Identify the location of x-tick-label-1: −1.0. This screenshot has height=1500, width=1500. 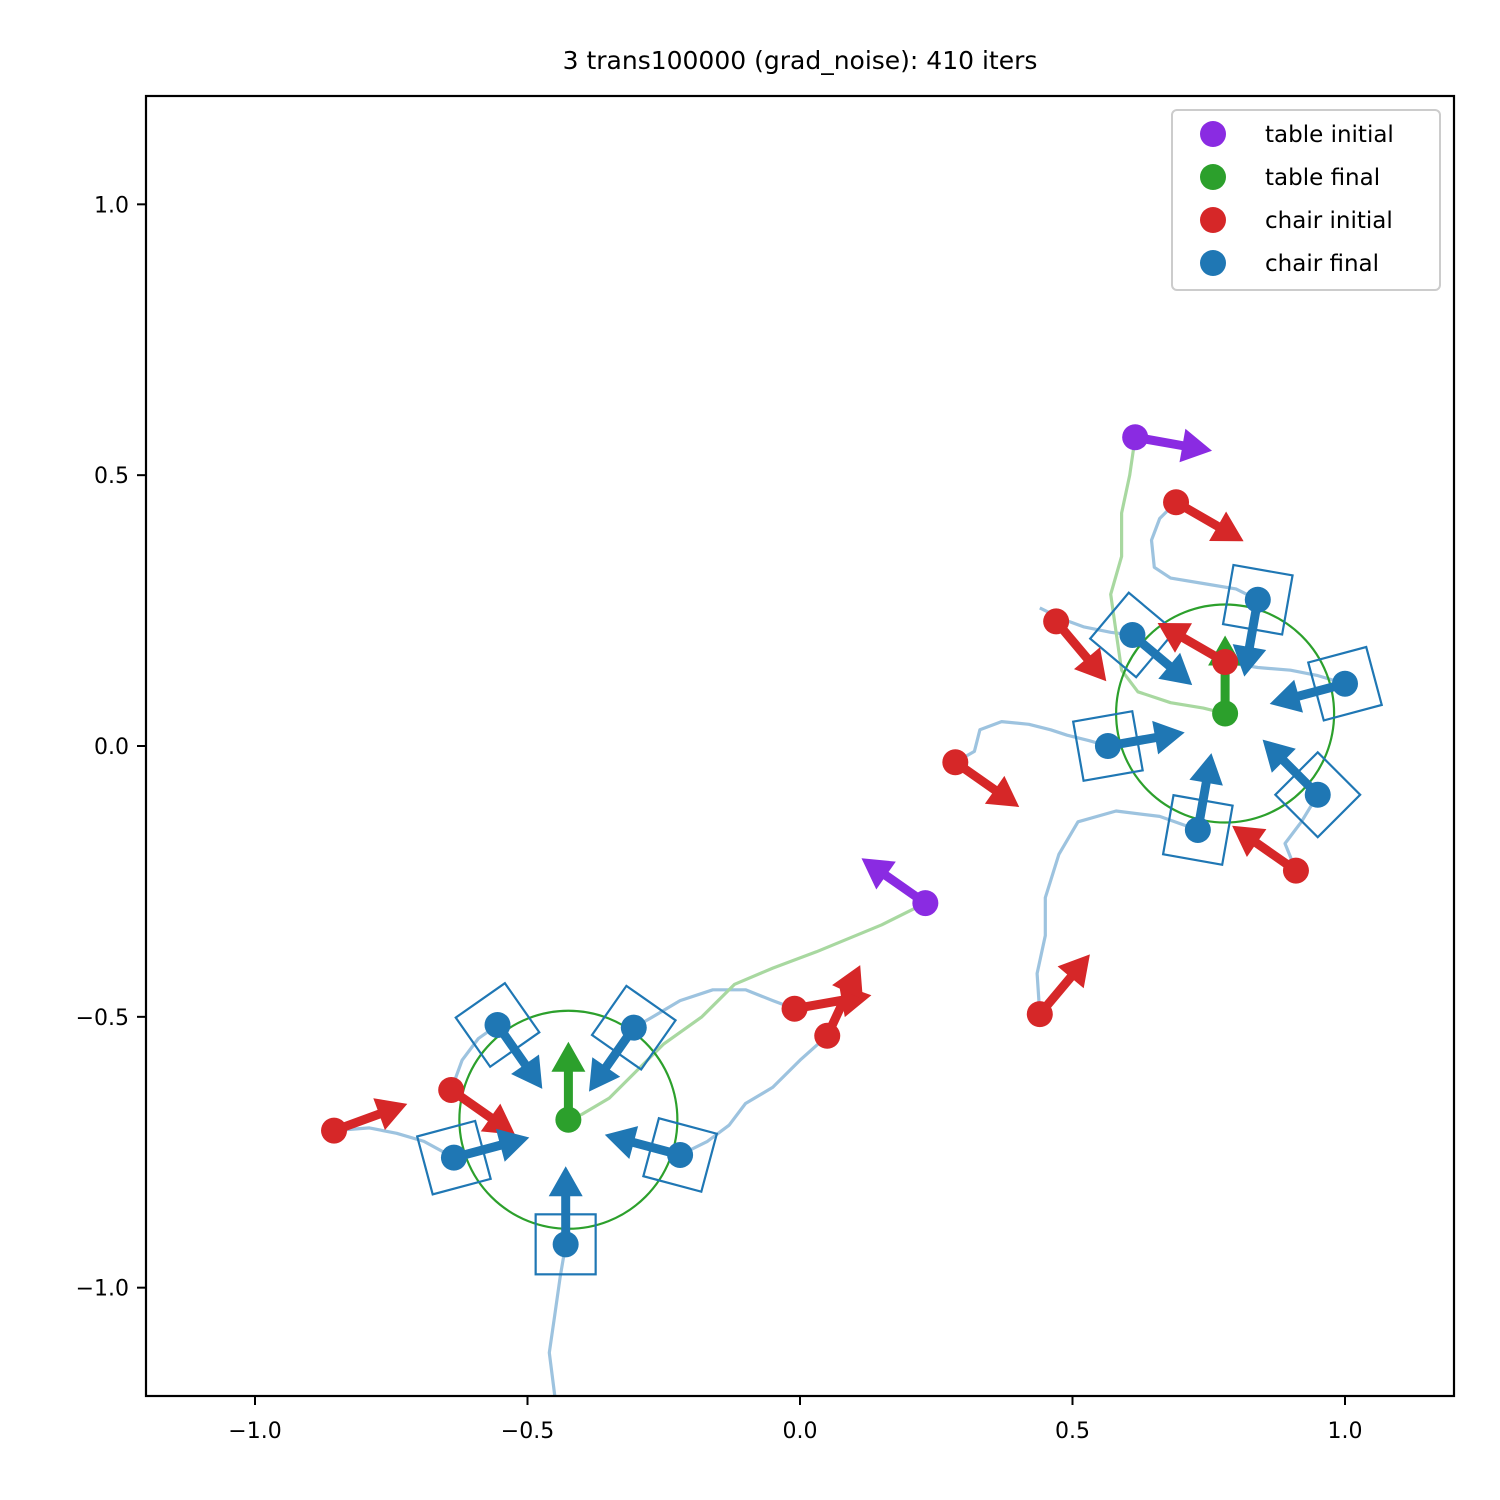
(254, 1431).